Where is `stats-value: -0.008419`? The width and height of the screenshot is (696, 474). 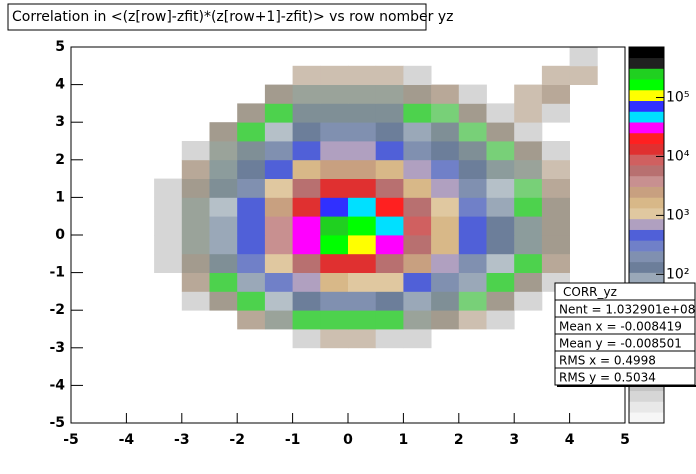
stats-value: -0.008419 is located at coordinates (651, 326).